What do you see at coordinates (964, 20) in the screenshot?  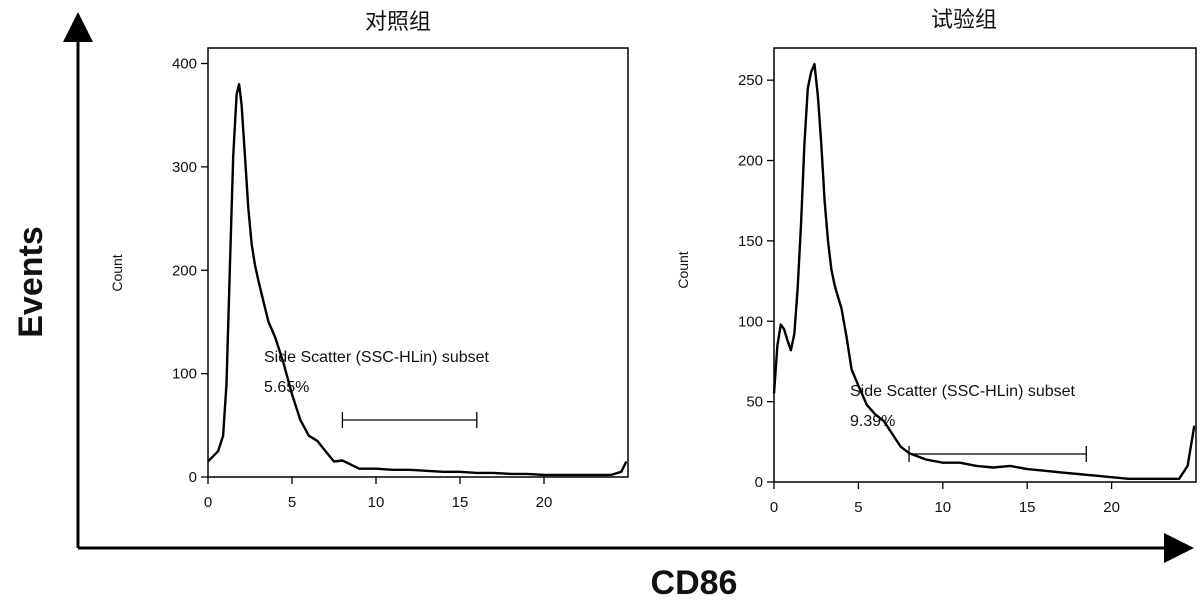 I see `panel-title: 试验组` at bounding box center [964, 20].